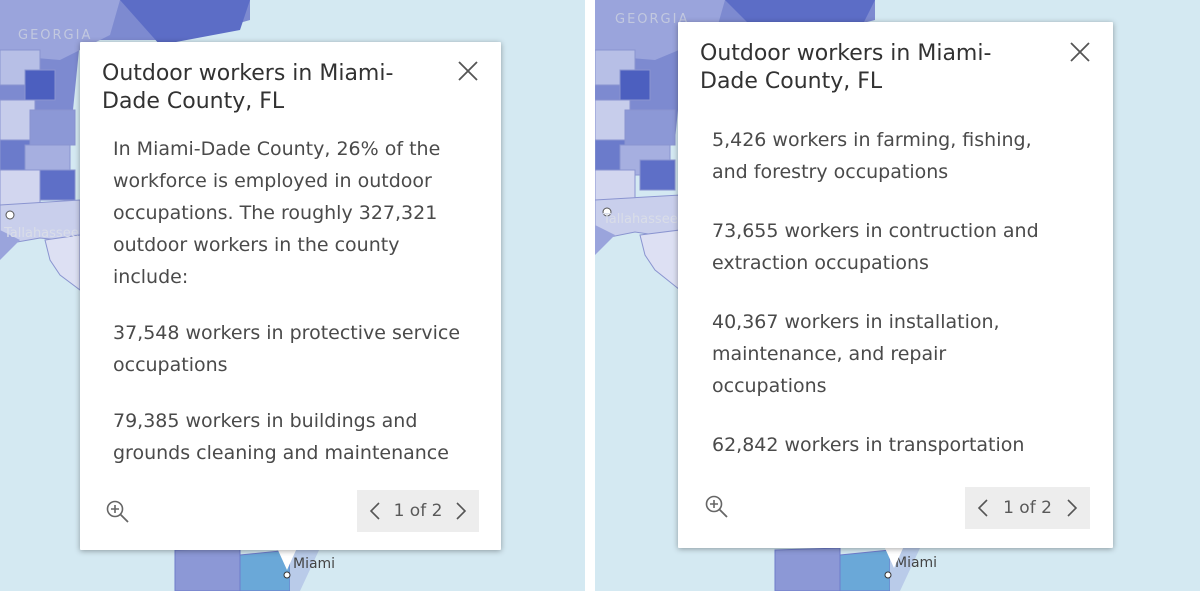 The image size is (1200, 591). What do you see at coordinates (830, 172) in the screenshot?
I see `text-line: and forestry occupations` at bounding box center [830, 172].